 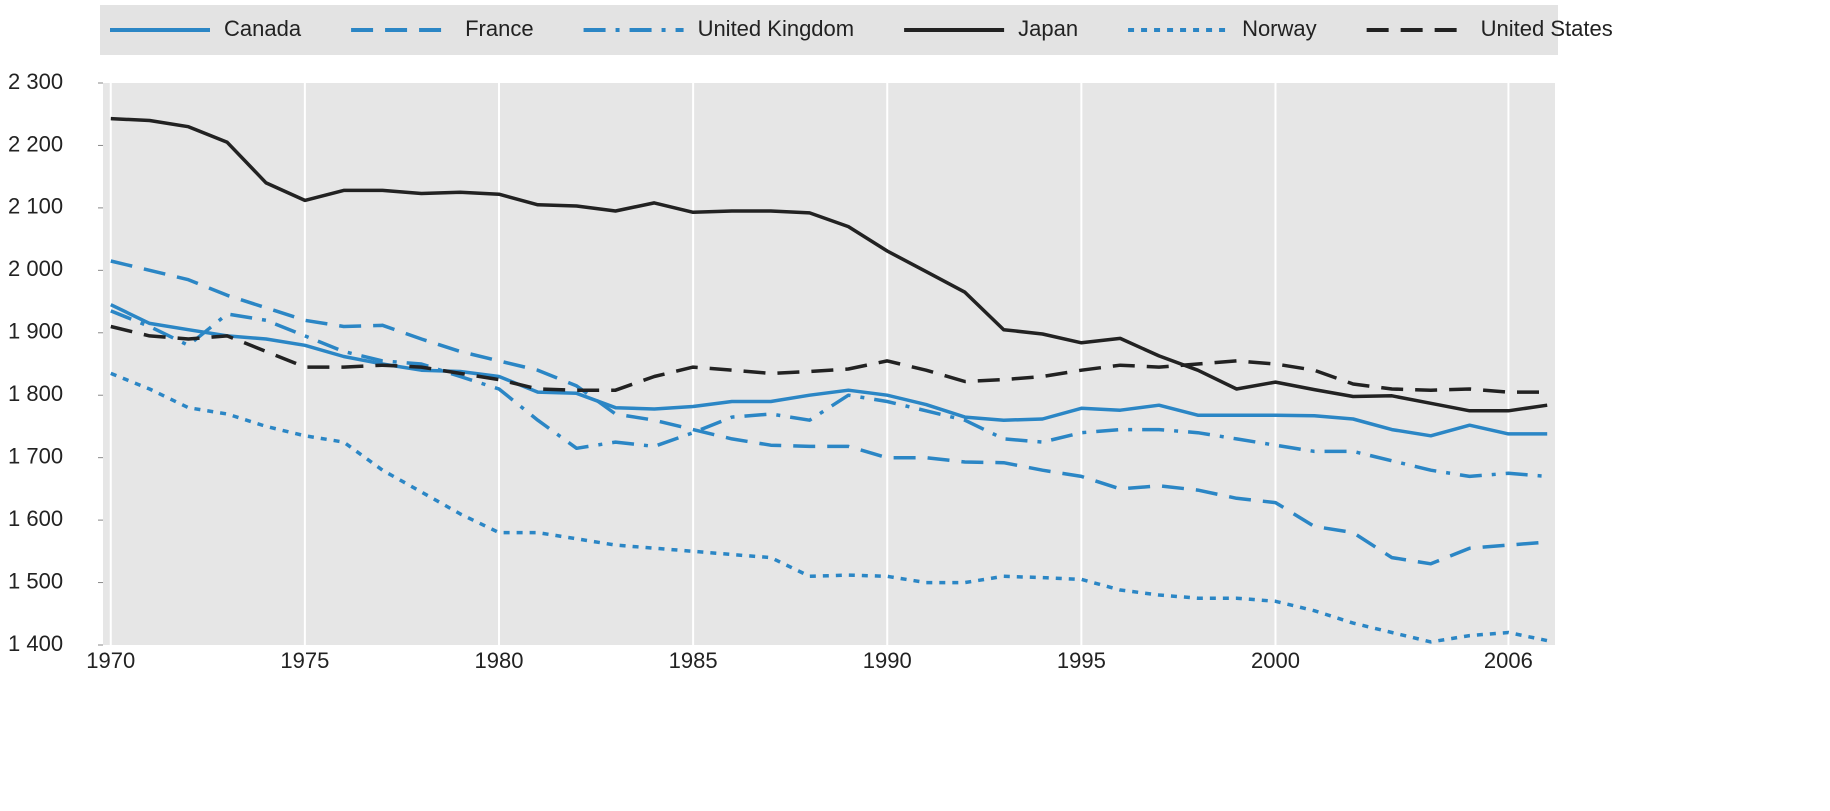 I want to click on legend-label: Norway, so click(x=1279, y=28).